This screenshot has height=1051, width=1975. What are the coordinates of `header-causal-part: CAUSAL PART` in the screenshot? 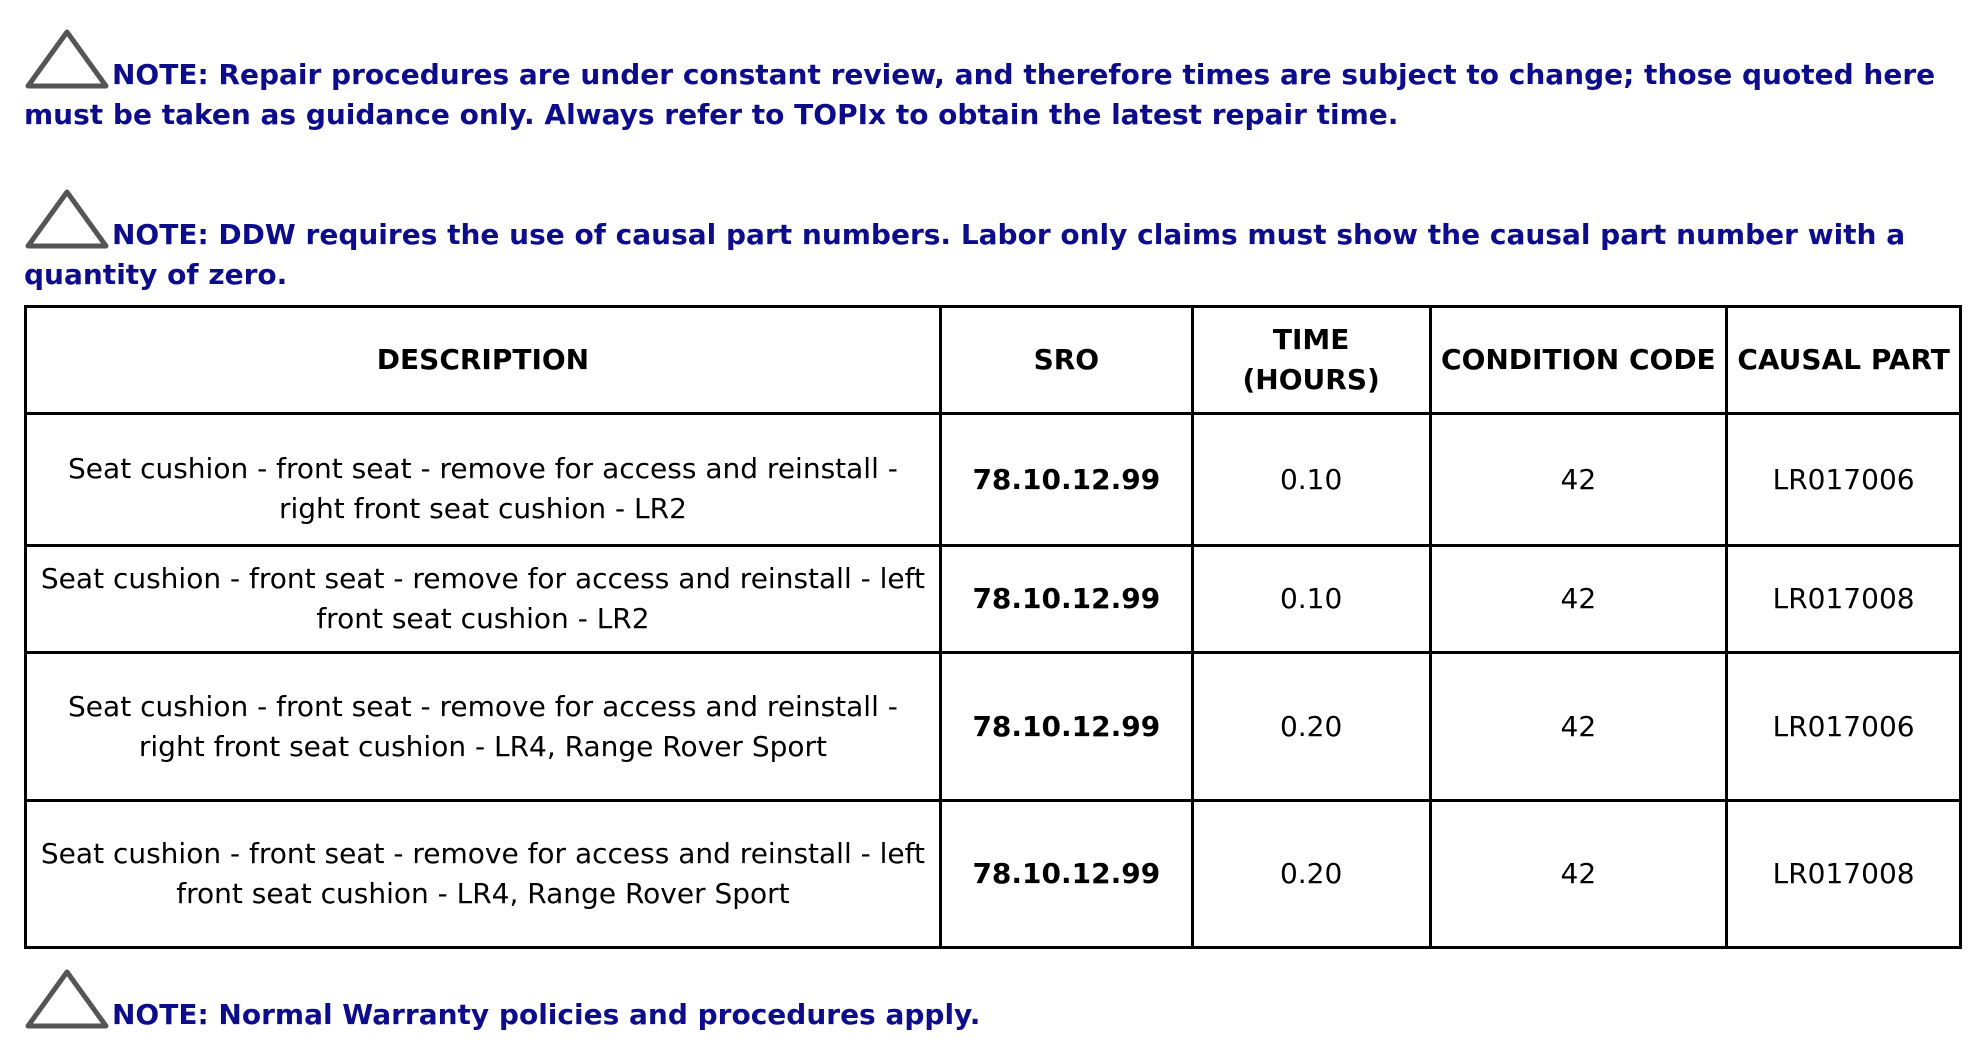 It's located at (1843, 360).